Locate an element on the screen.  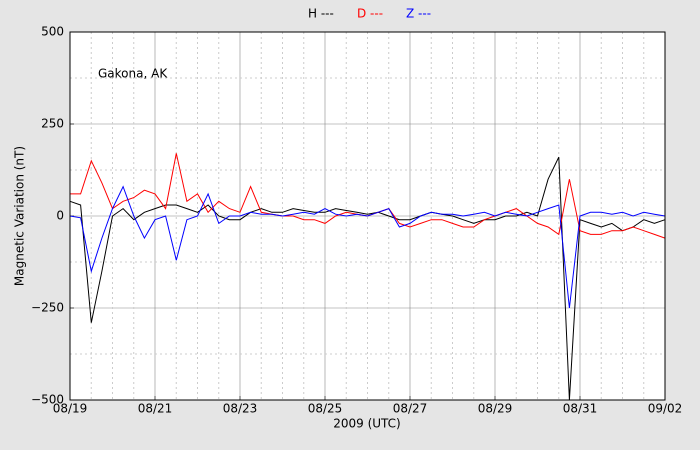
legend-entry: H --- is located at coordinates (321, 14).